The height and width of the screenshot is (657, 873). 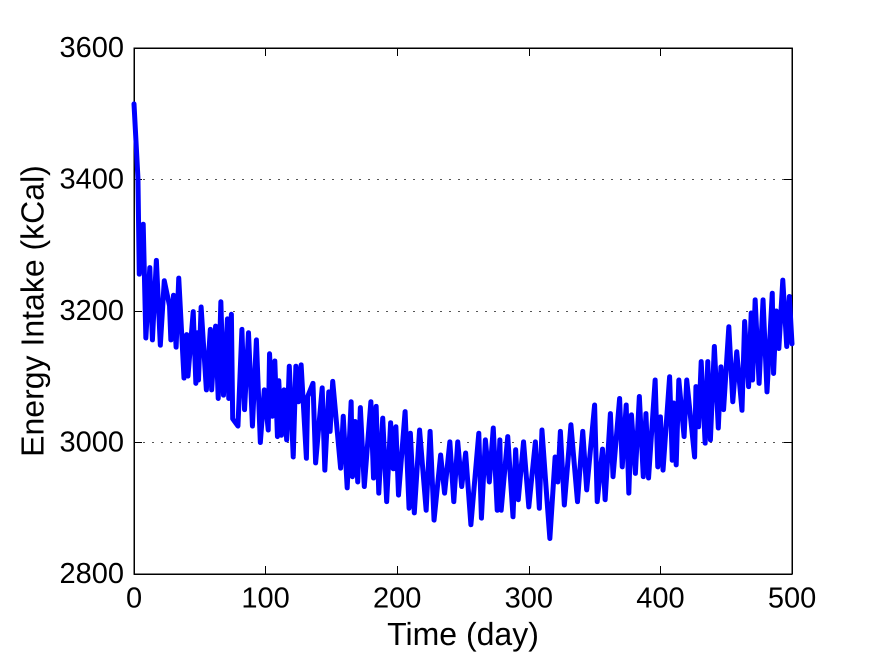 I want to click on y-tick-label: 3000, so click(x=91, y=442).